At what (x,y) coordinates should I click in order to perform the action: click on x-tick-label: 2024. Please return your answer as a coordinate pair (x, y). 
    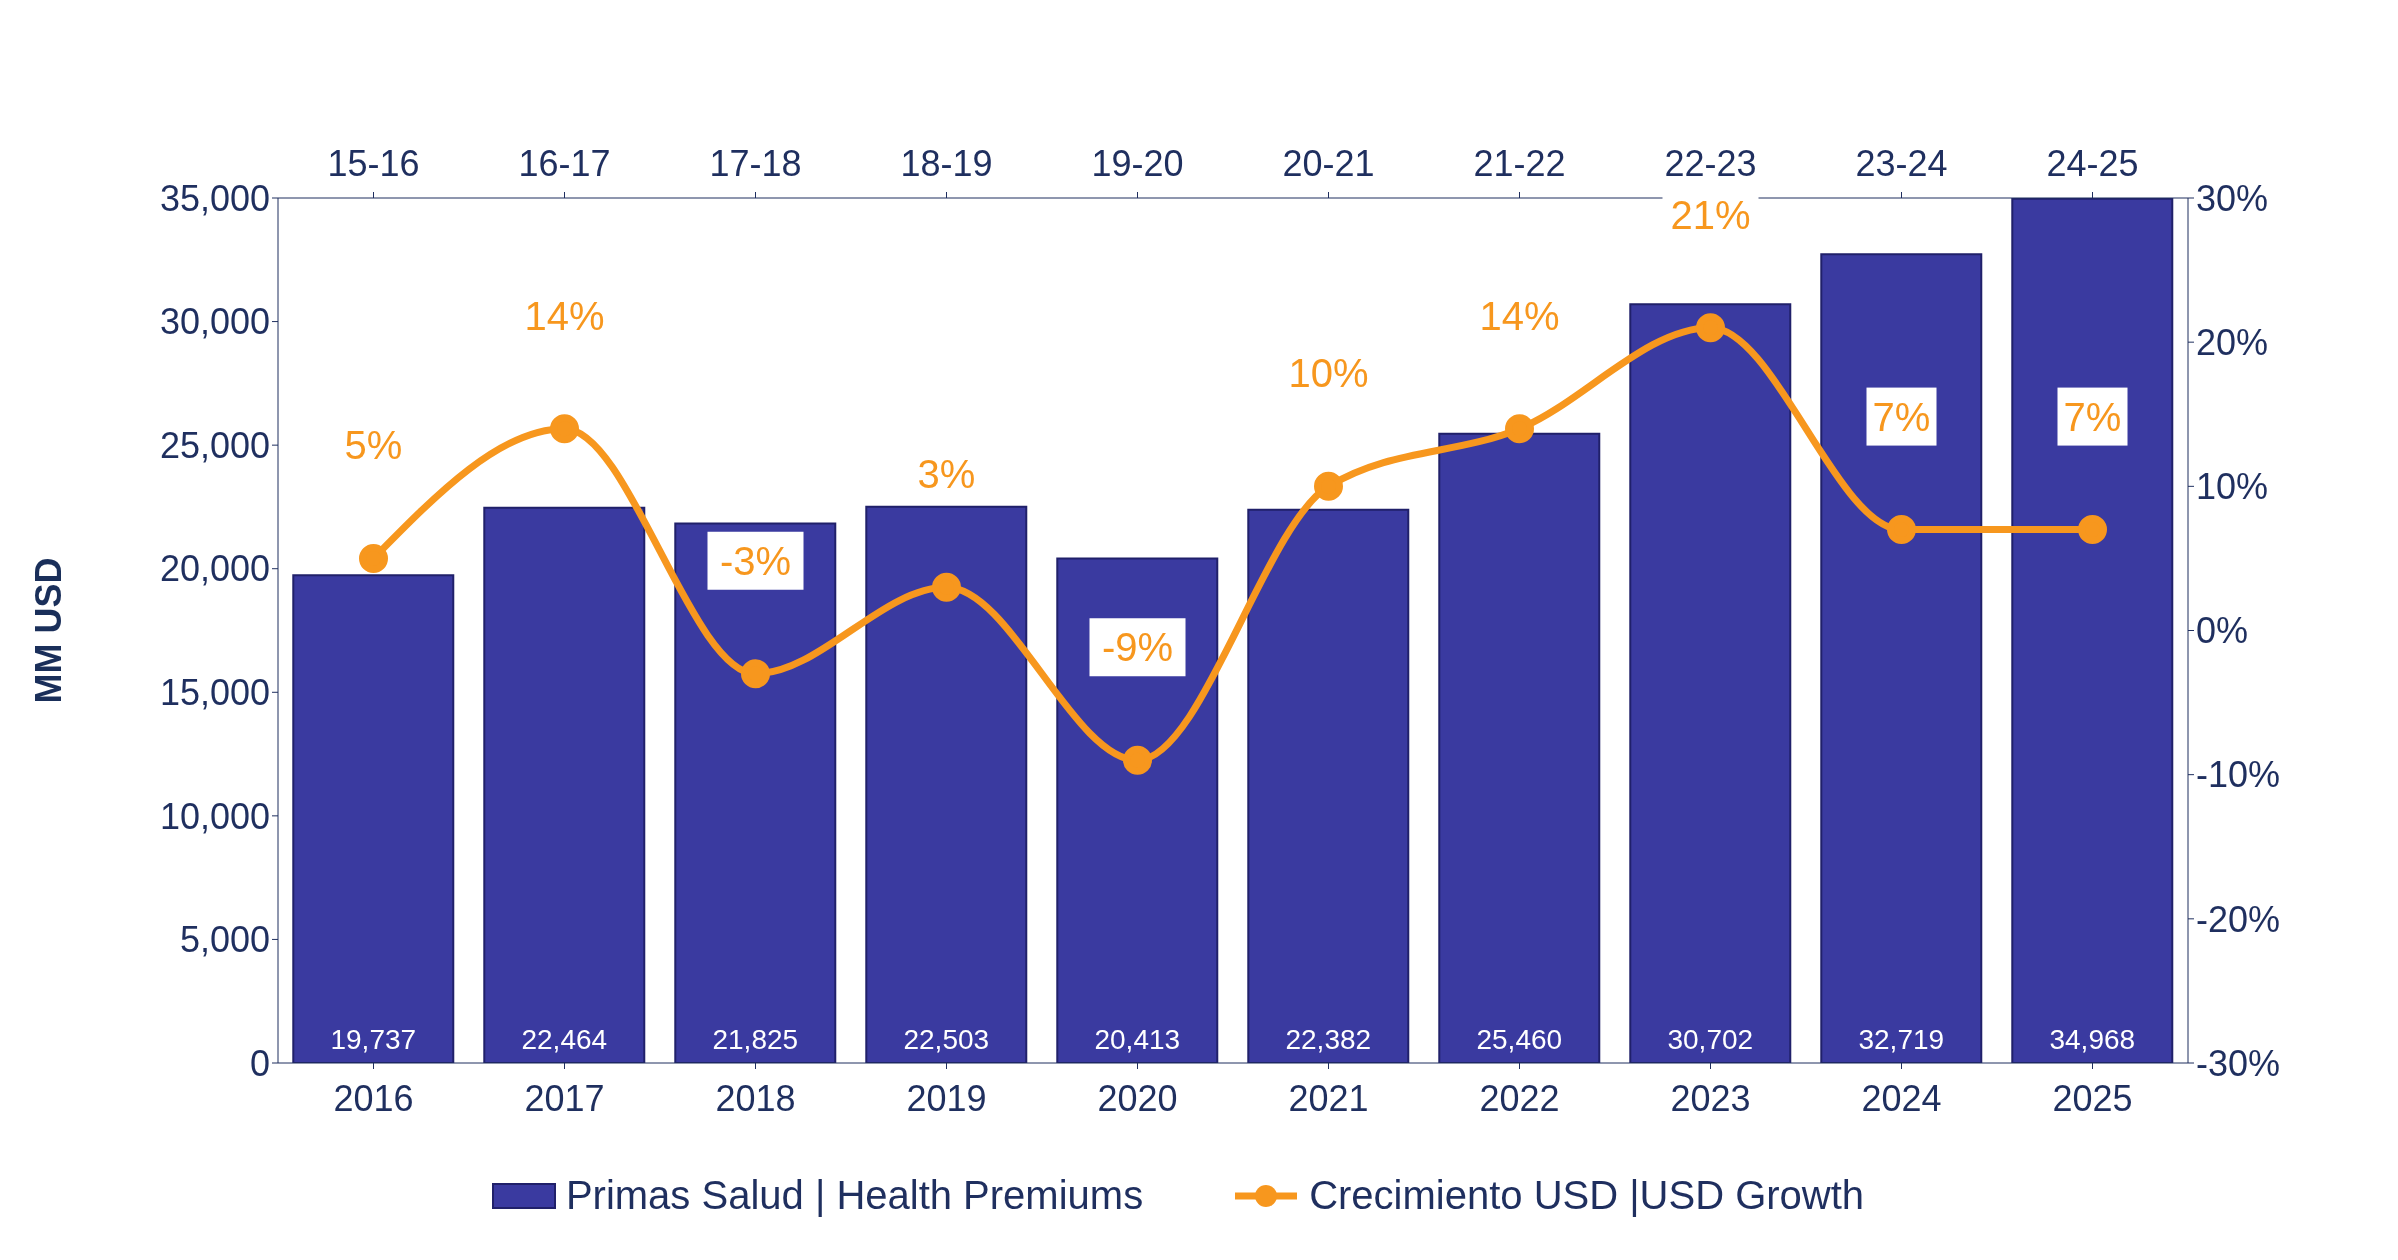
    Looking at the image, I should click on (1901, 1098).